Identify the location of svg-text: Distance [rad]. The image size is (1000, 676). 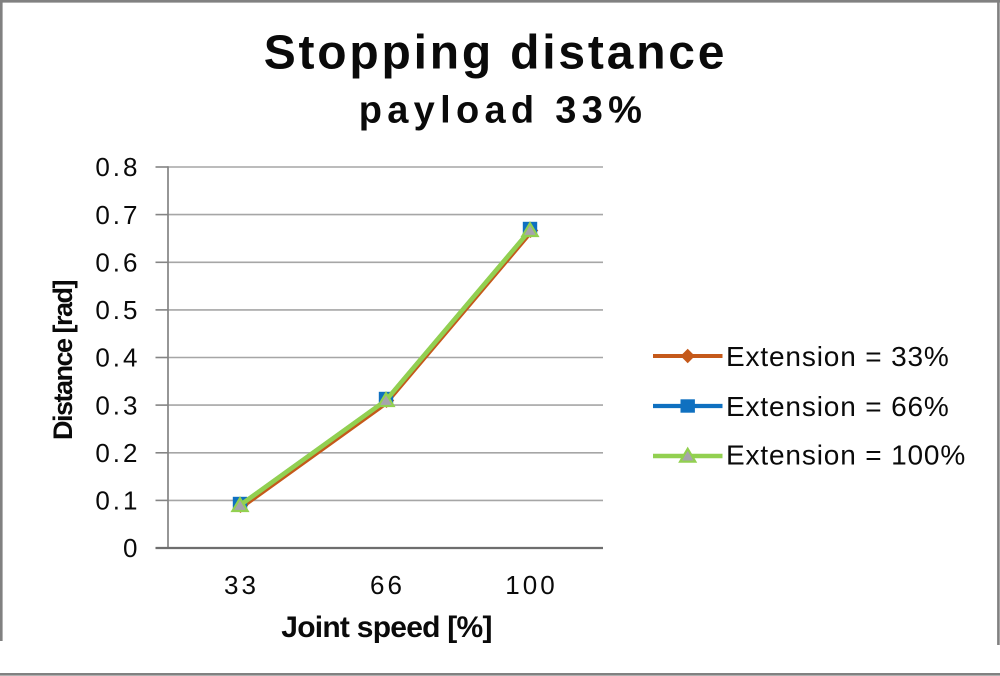
(63, 360).